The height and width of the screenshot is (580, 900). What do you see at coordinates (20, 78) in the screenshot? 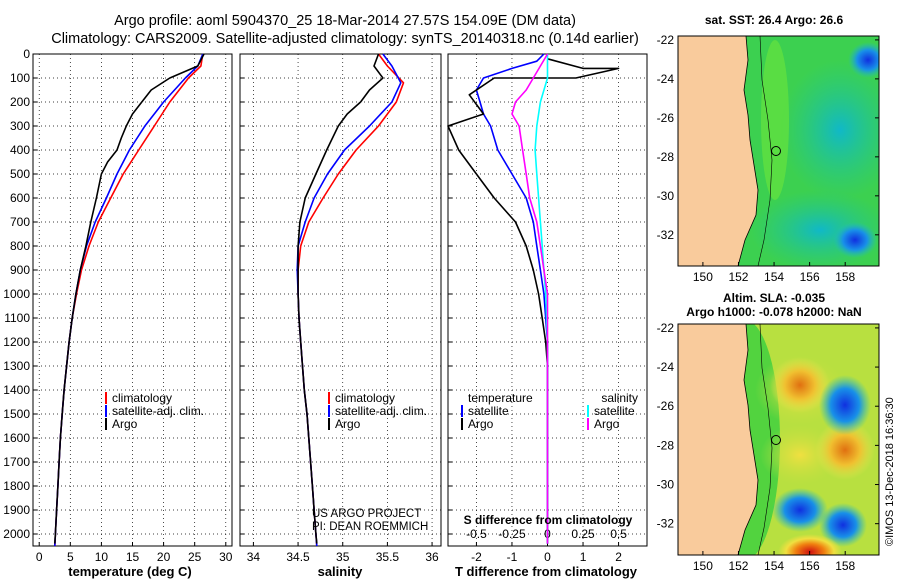
I see `pressure-tick-label: 100` at bounding box center [20, 78].